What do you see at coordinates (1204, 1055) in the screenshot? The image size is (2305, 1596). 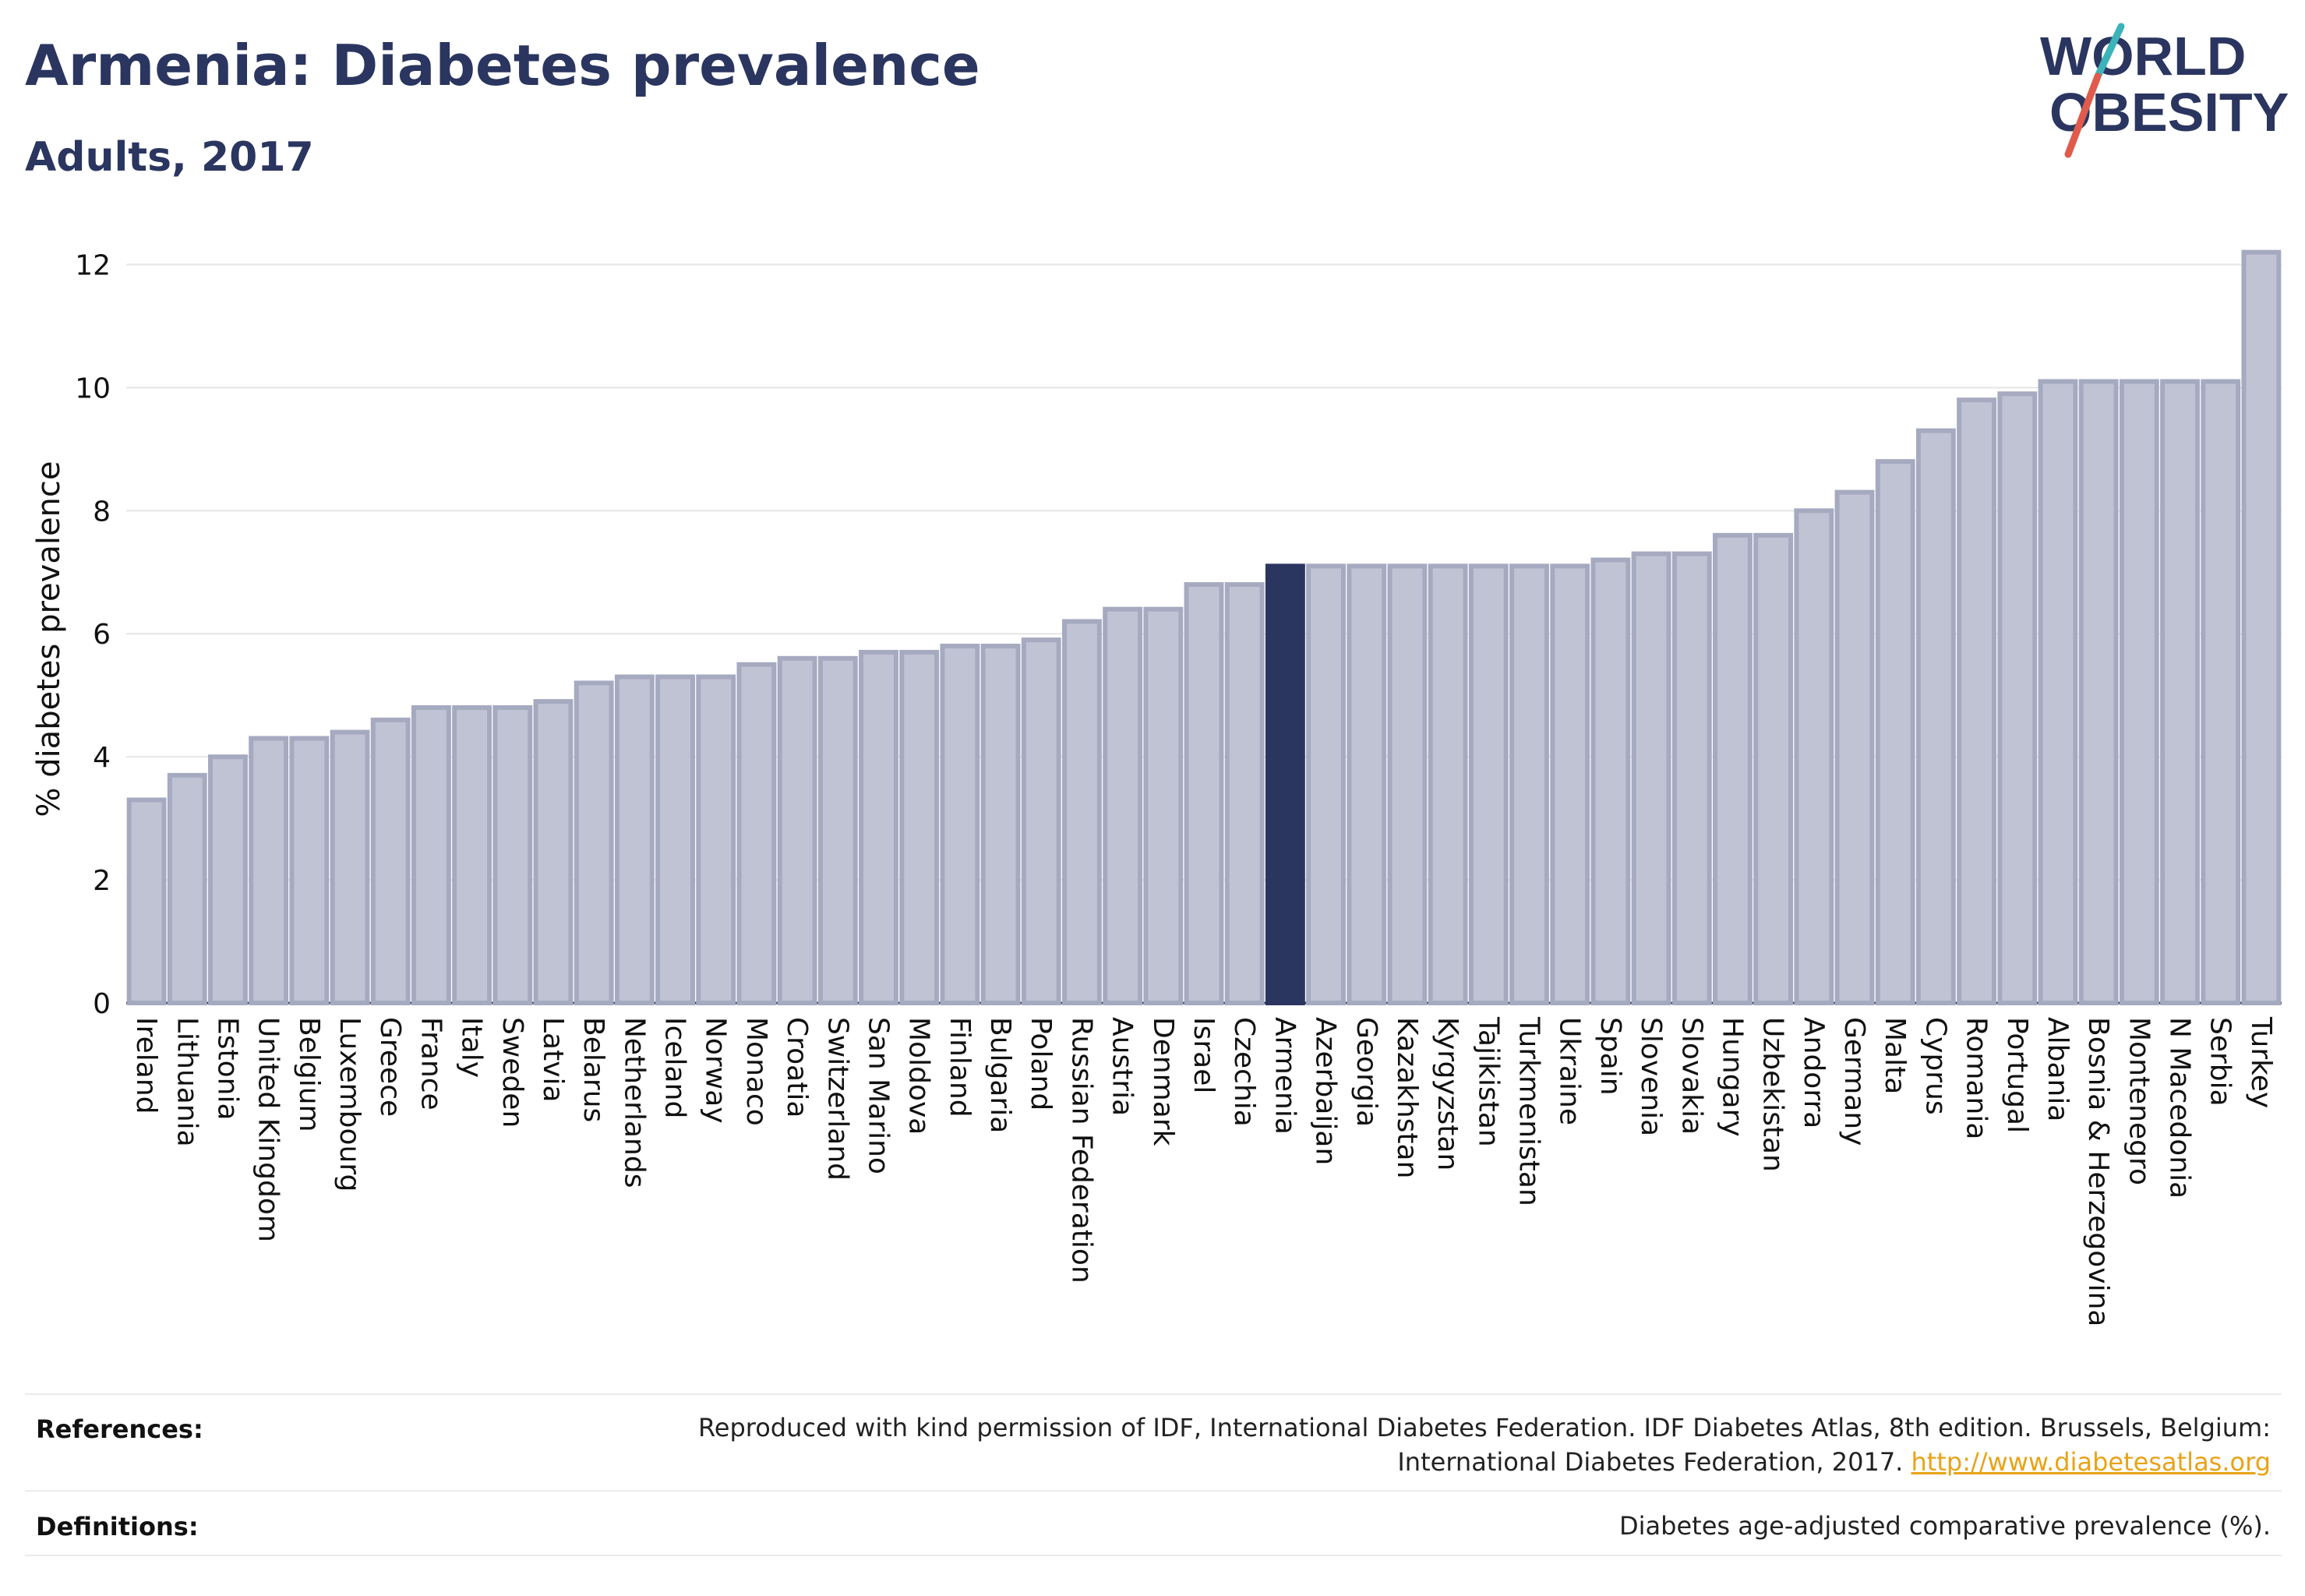 I see `x-tick-label: Israel` at bounding box center [1204, 1055].